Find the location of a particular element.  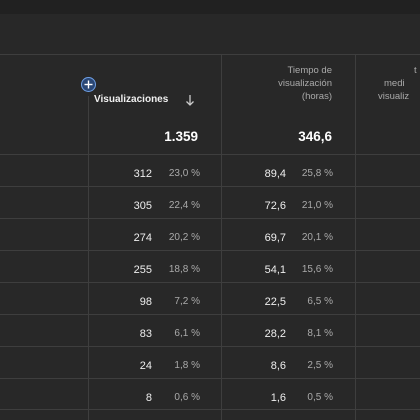

watch-time-cell: 54,1 is located at coordinates (275, 270).